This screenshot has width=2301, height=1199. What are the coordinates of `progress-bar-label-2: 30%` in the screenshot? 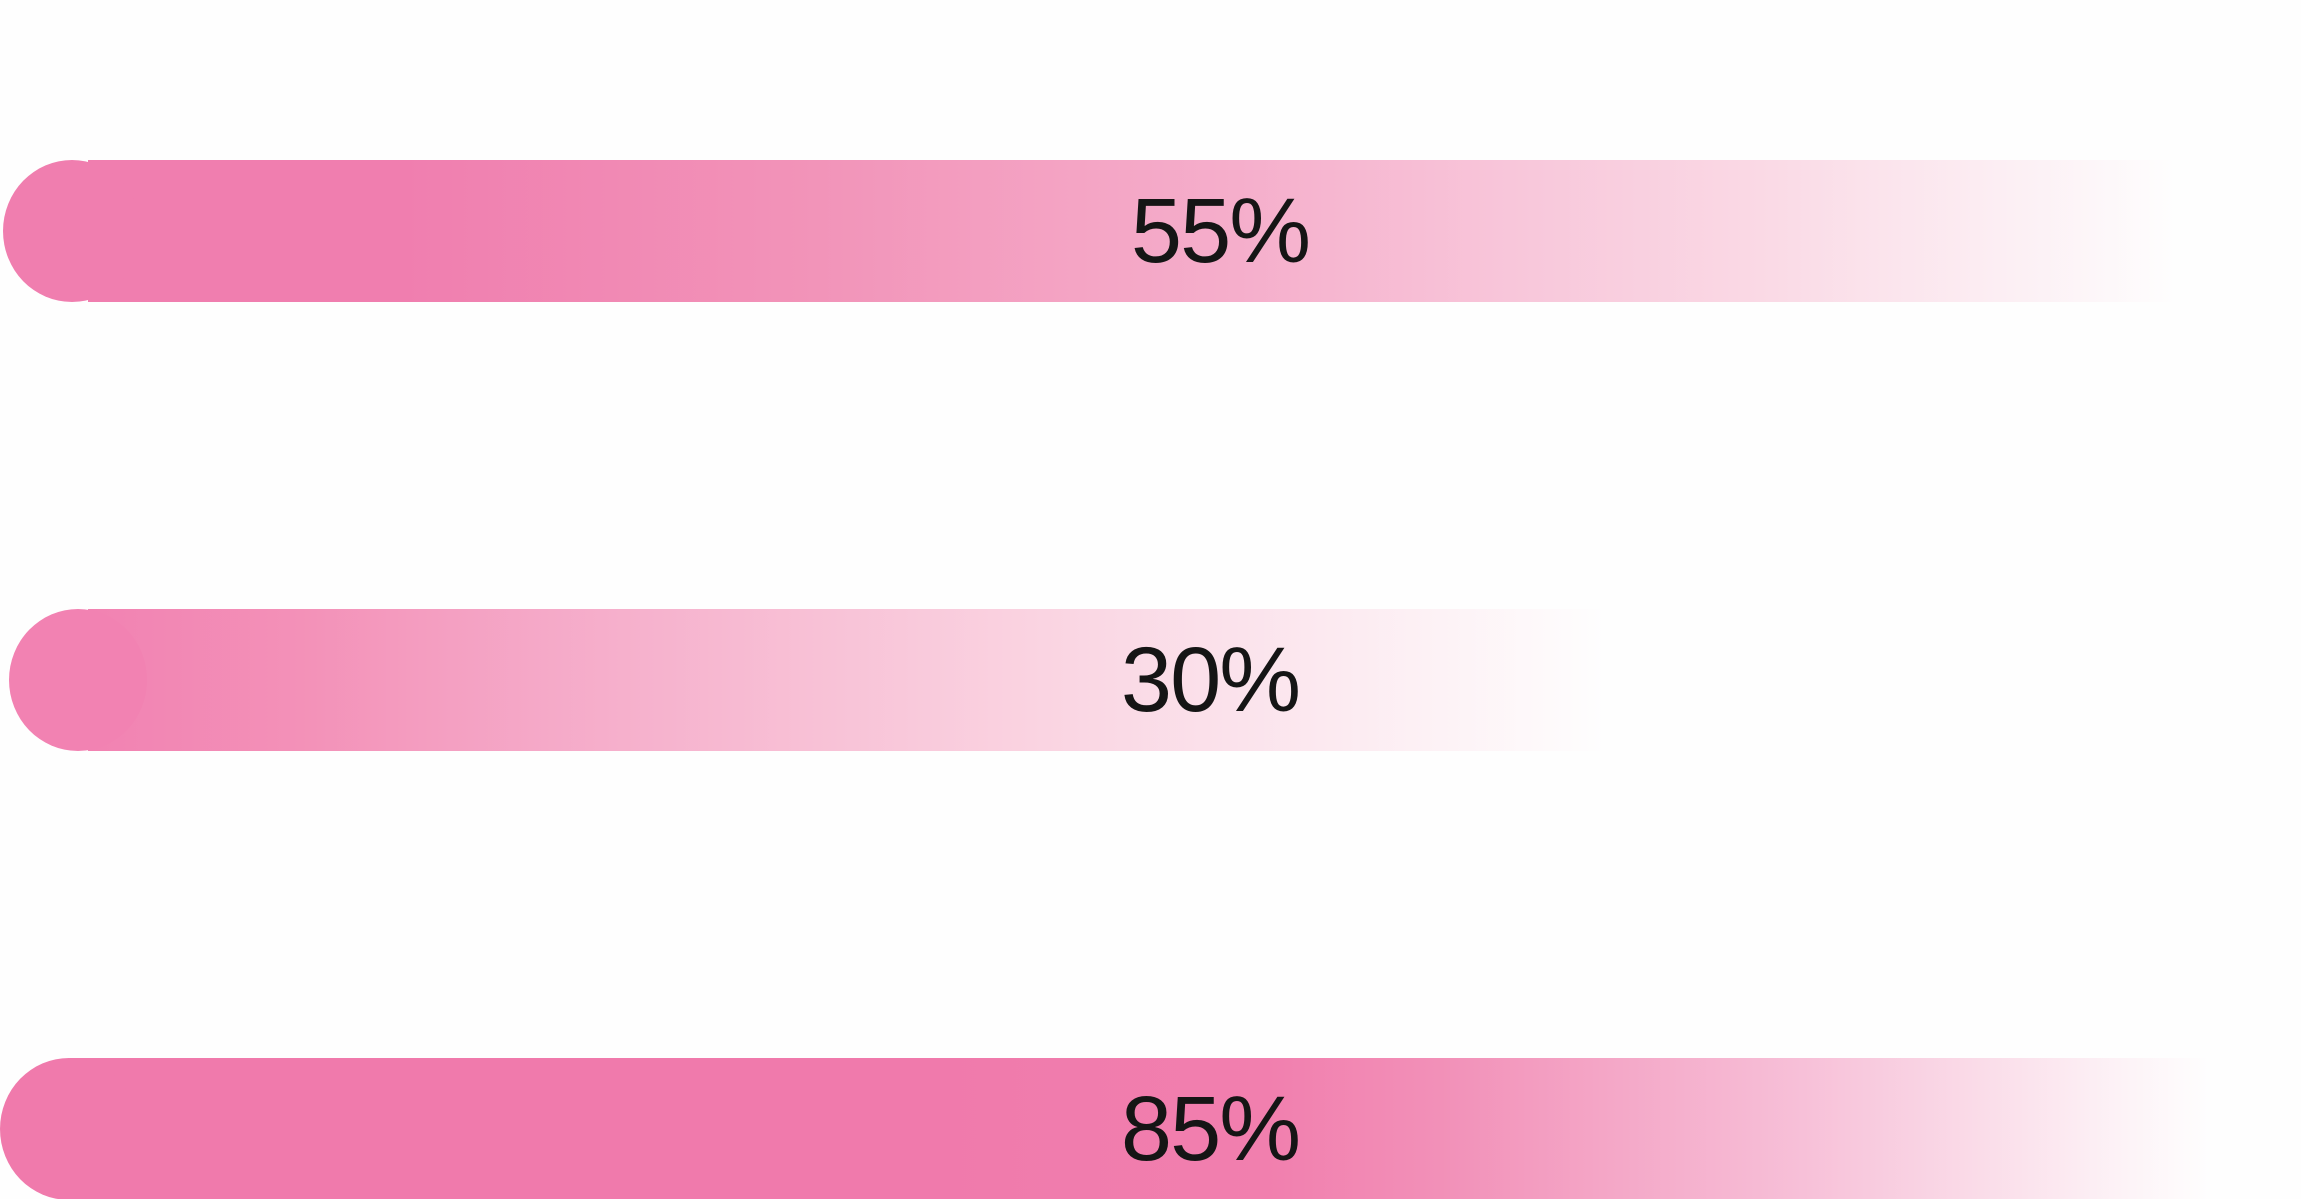 It's located at (1210, 680).